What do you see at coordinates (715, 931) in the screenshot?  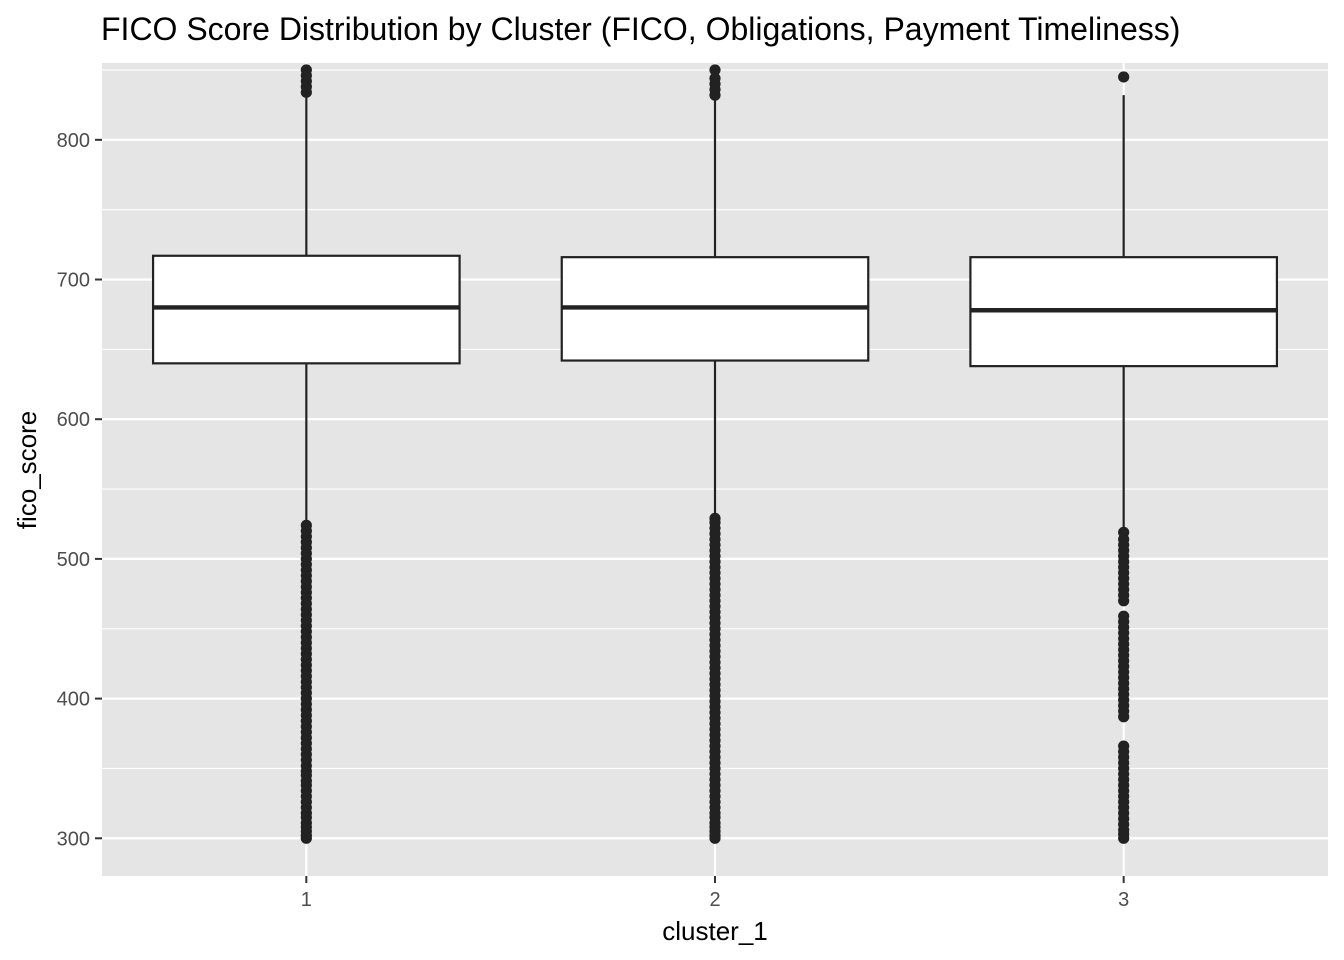 I see `x-axis-label: cluster_1` at bounding box center [715, 931].